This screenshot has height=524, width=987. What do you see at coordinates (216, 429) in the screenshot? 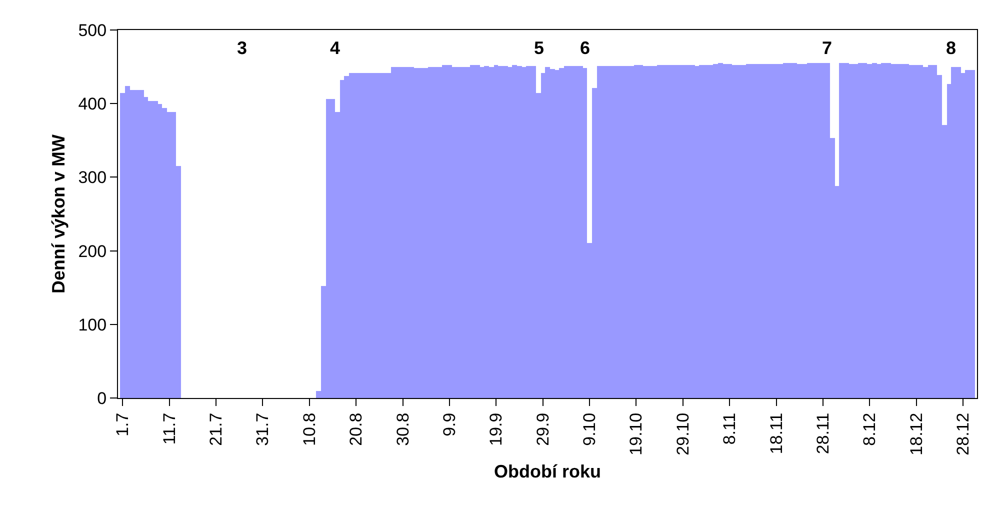
I see `x-tick-label: 21.7` at bounding box center [216, 429].